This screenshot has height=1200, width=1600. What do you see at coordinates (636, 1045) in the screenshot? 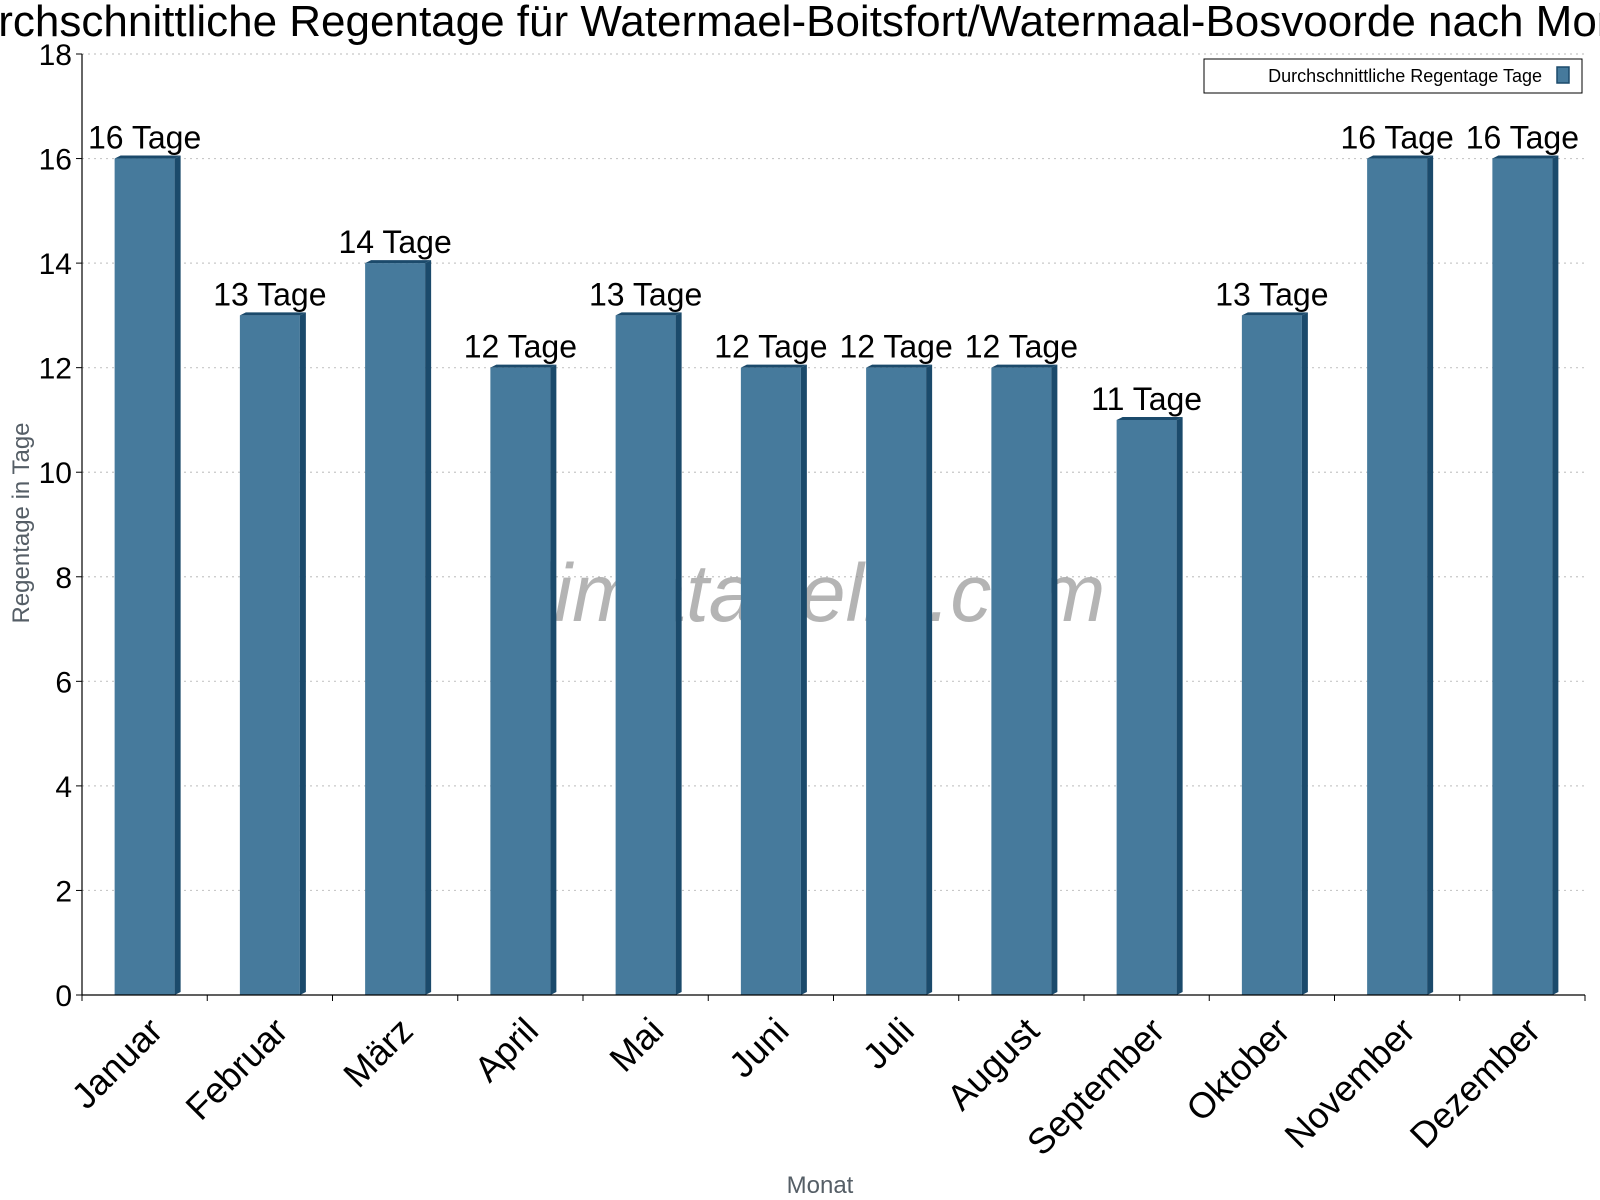
I see `x-tick-label: Mai` at bounding box center [636, 1045].